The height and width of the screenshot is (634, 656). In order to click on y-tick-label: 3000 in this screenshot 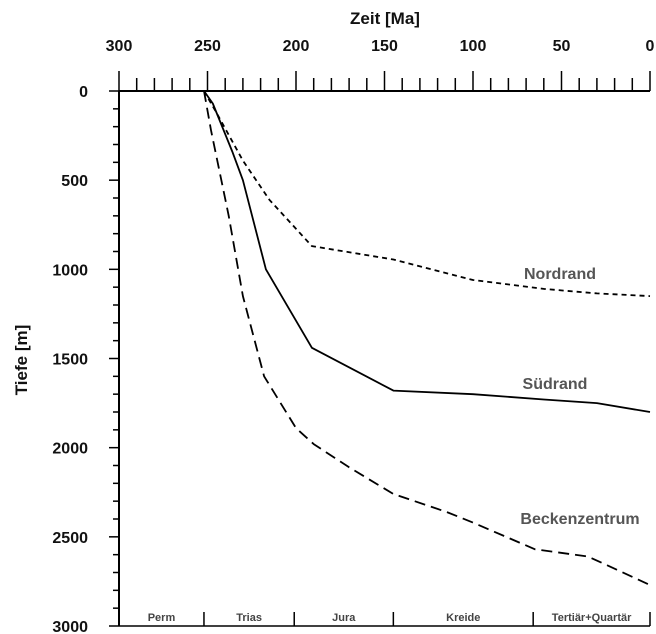, I will do `click(70, 626)`.